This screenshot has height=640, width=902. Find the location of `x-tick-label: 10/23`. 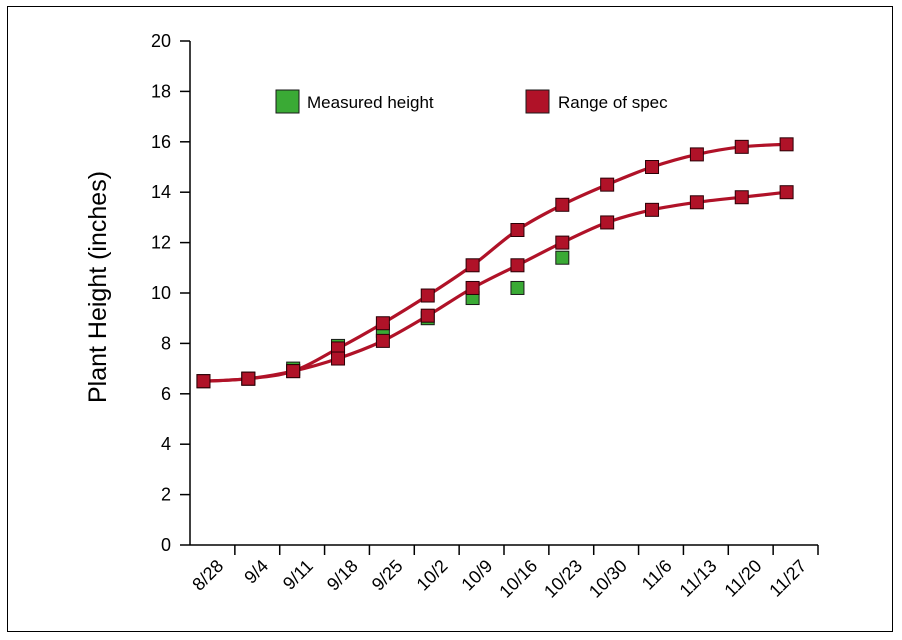

x-tick-label: 10/23 is located at coordinates (563, 579).